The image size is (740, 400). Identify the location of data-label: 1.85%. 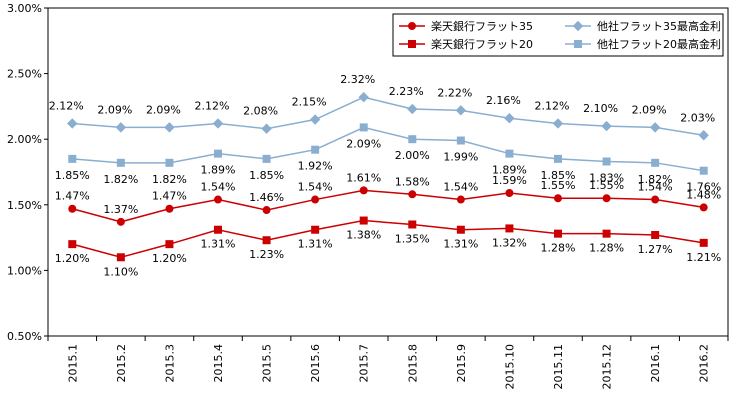
(558, 175).